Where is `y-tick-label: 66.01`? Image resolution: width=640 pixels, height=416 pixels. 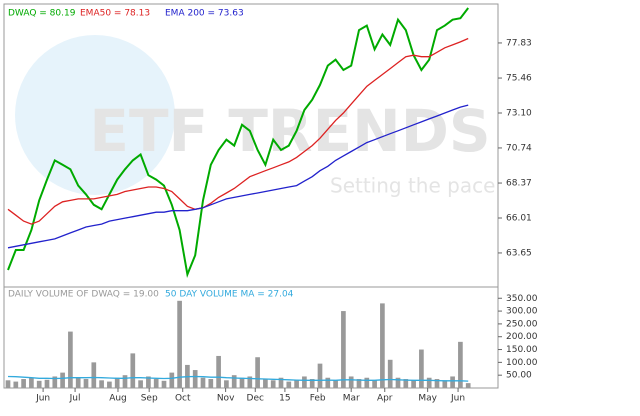 y-tick-label: 66.01 is located at coordinates (519, 218).